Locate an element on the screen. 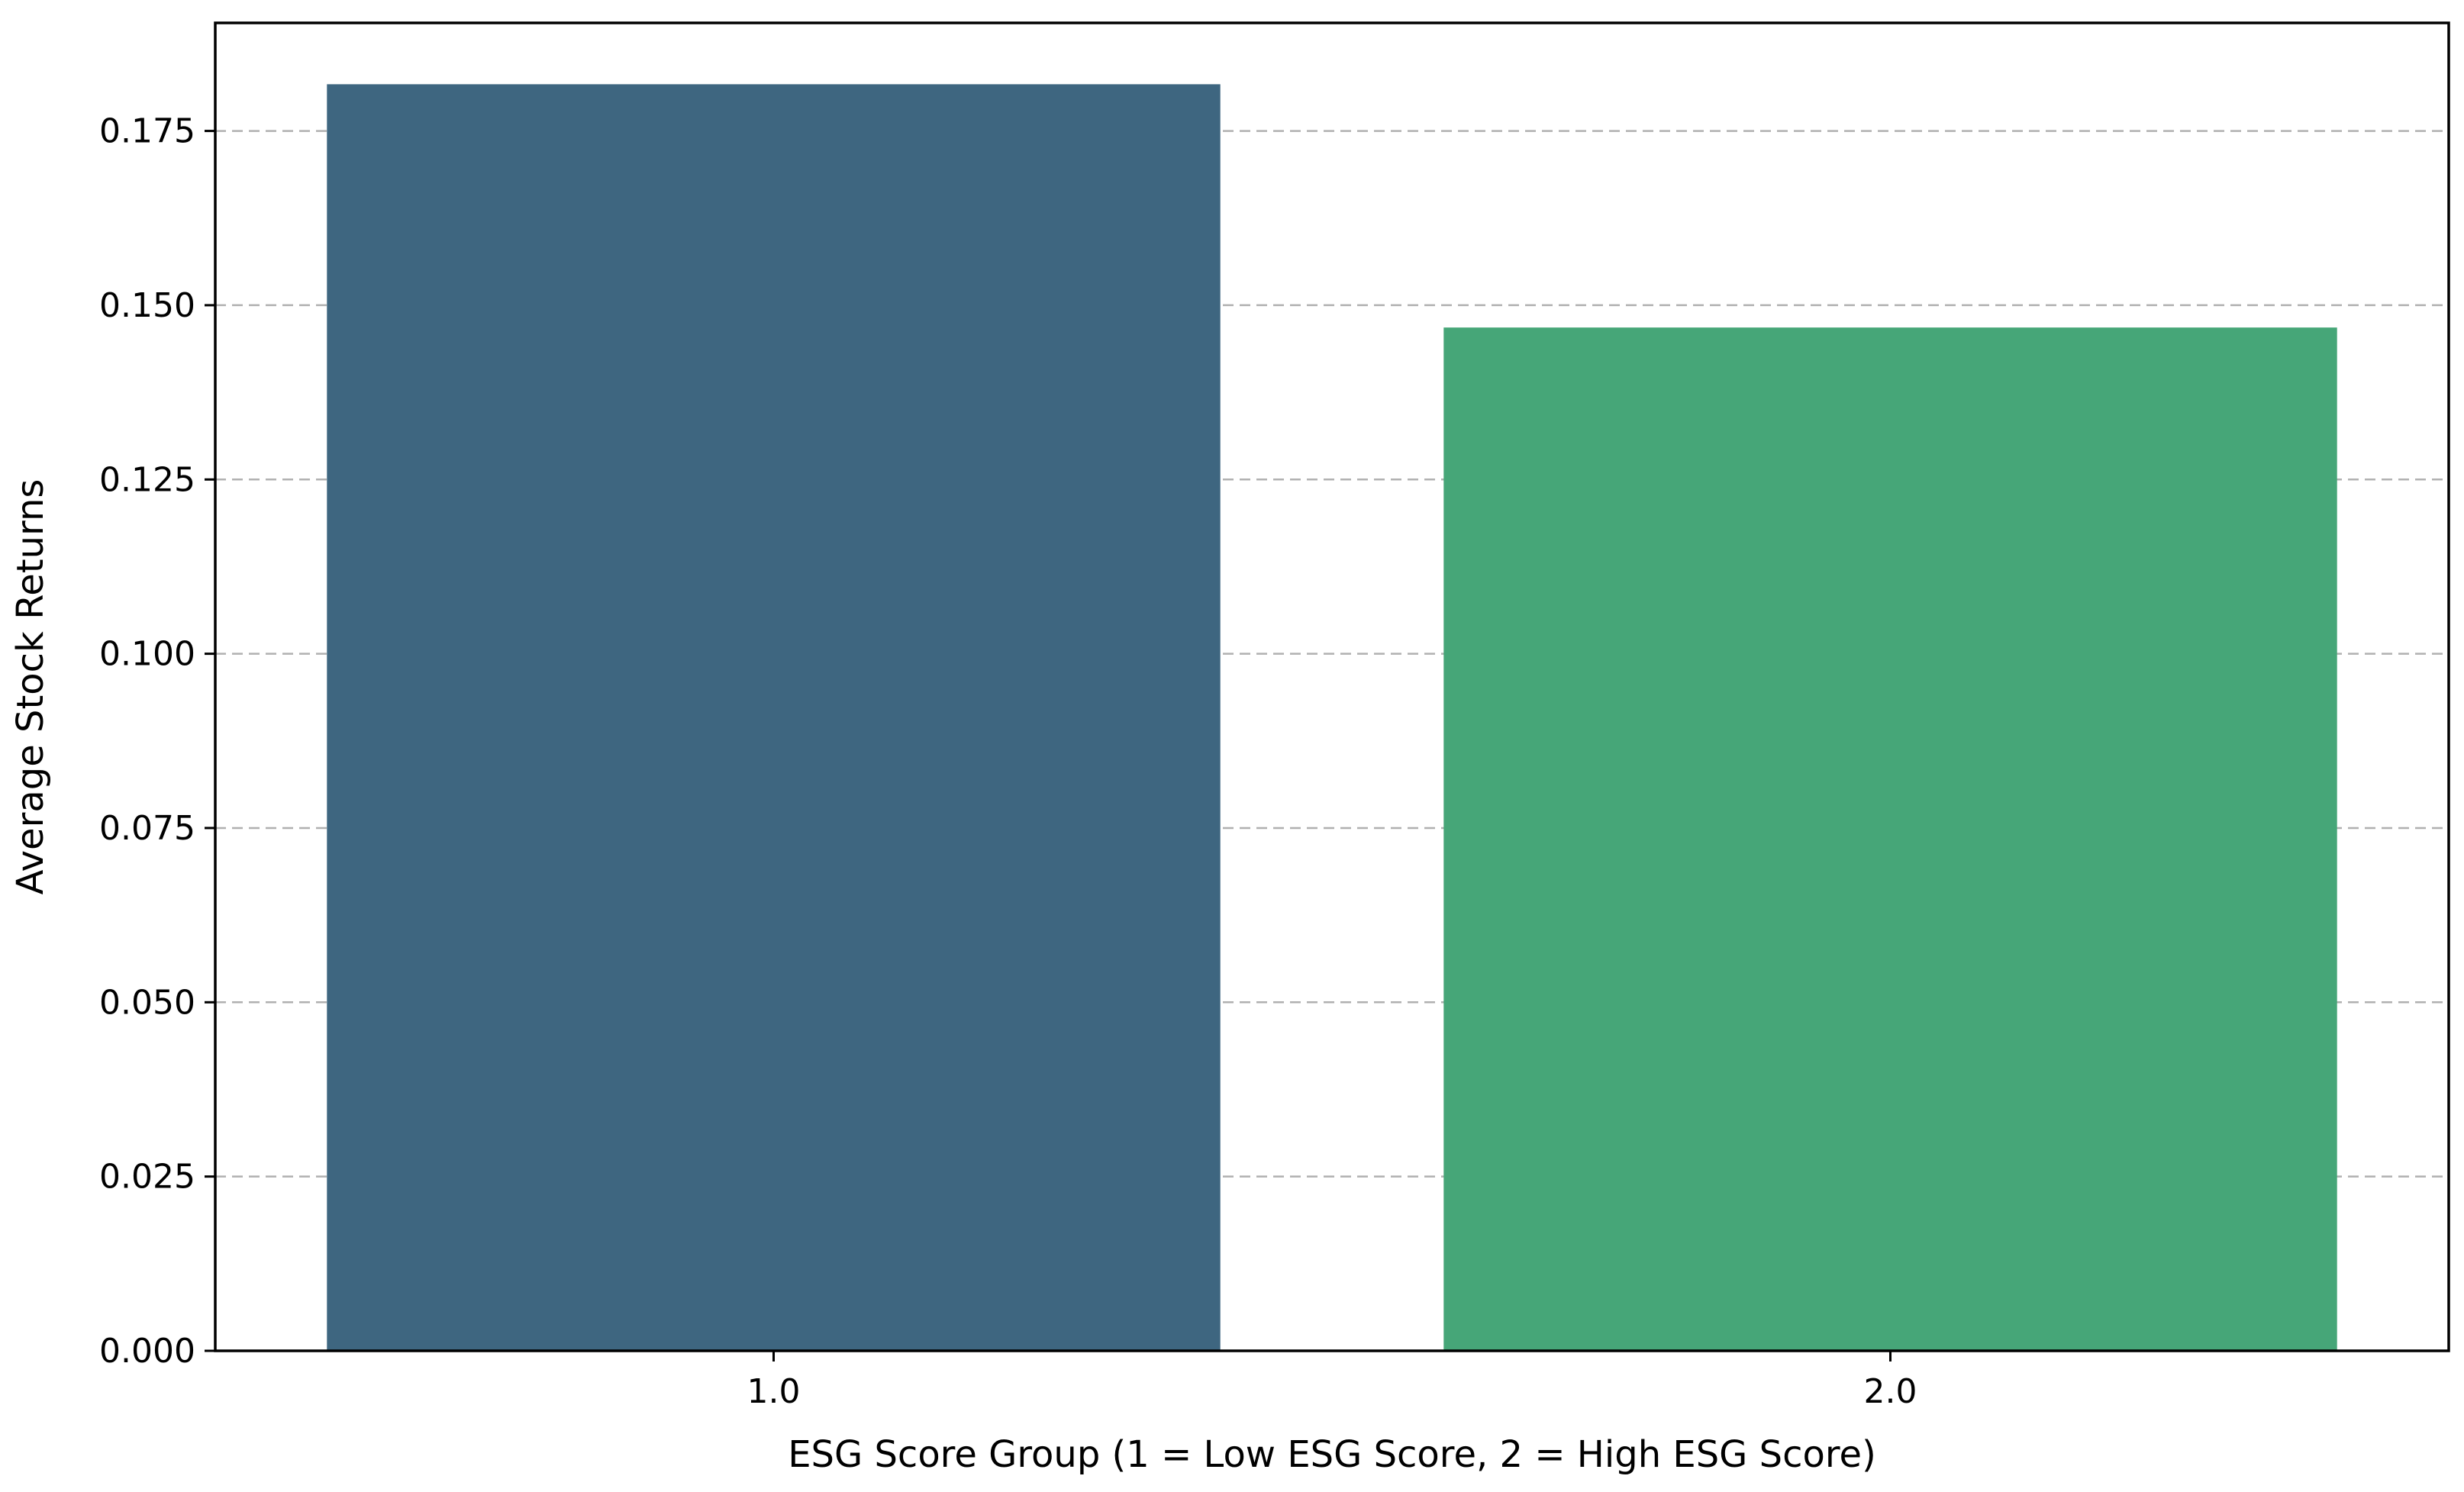 Image resolution: width=2464 pixels, height=1492 pixels. y-tick-label: 0.050 is located at coordinates (147, 1002).